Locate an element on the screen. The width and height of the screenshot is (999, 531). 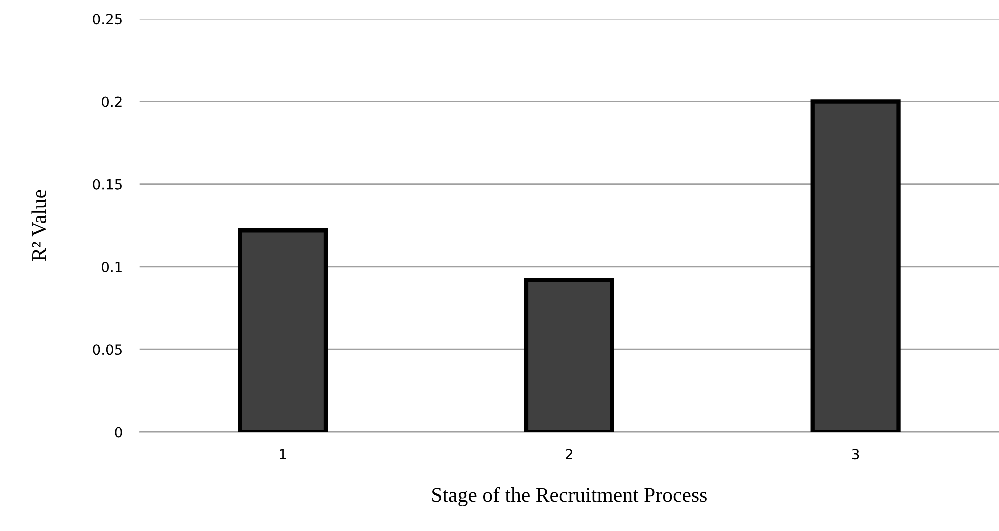
x-axis-title: Stage of the Recruitment Process is located at coordinates (569, 497).